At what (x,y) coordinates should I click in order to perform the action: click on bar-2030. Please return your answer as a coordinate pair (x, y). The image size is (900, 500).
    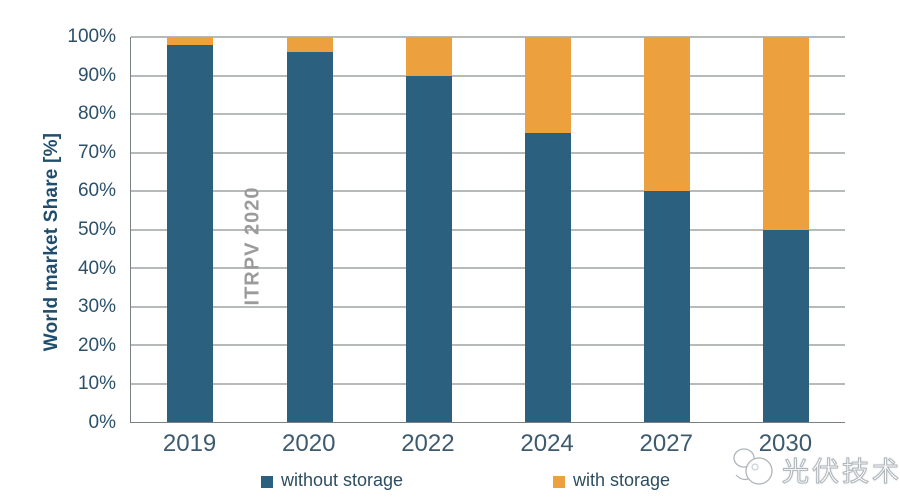
    Looking at the image, I should click on (785, 229).